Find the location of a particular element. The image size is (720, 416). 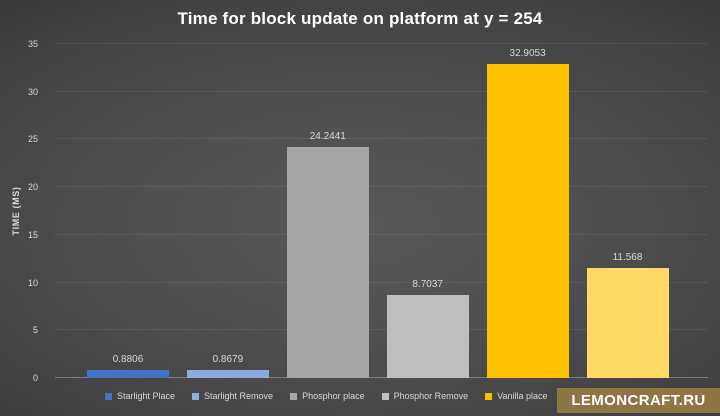

legend-item: Vanilla place is located at coordinates (516, 396).